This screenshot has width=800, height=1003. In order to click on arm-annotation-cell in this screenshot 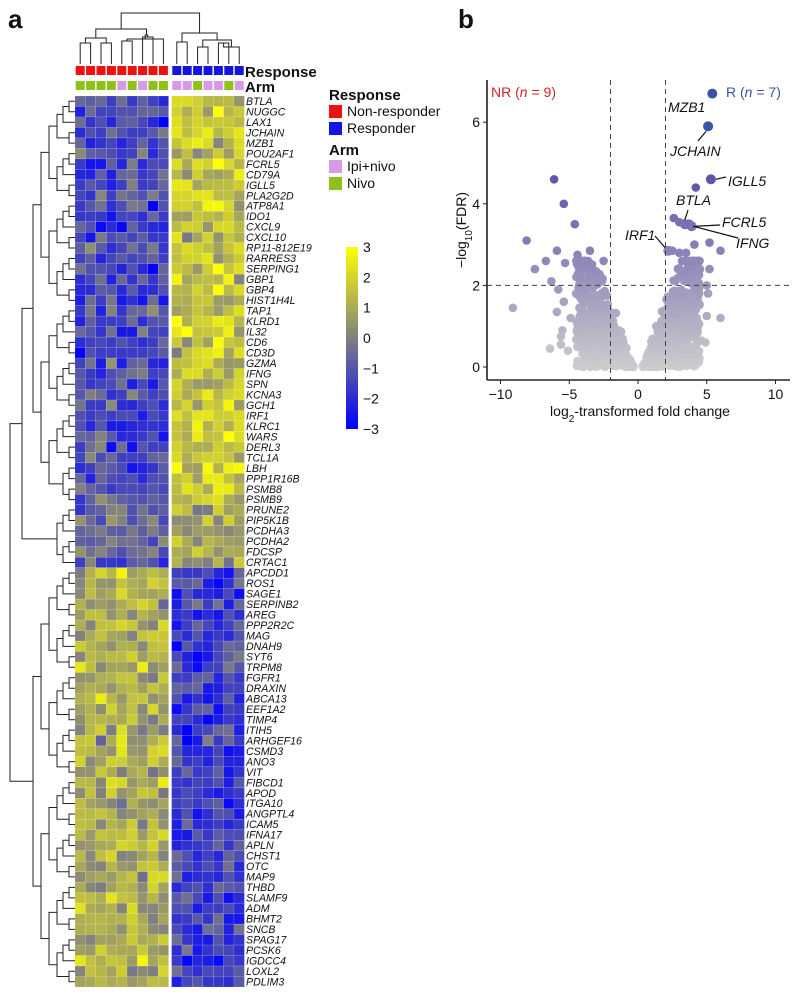, I will do `click(101, 85)`.